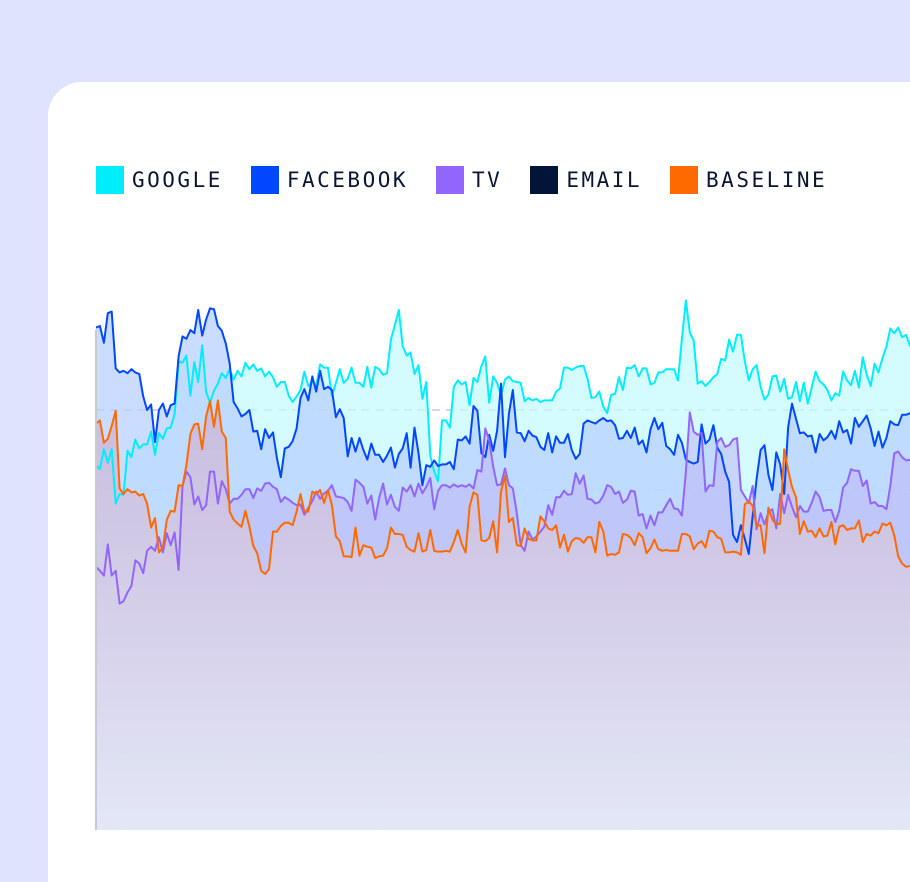  What do you see at coordinates (469, 180) in the screenshot?
I see `legend-item-tv: TV` at bounding box center [469, 180].